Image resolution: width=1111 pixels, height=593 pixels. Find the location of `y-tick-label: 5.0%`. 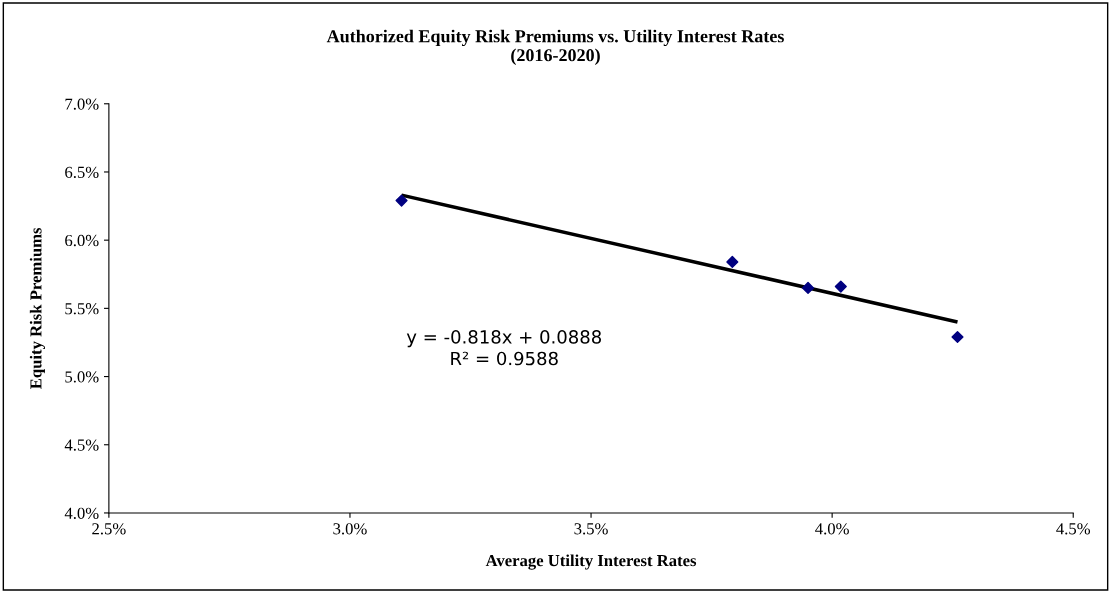

y-tick-label: 5.0% is located at coordinates (82, 377).